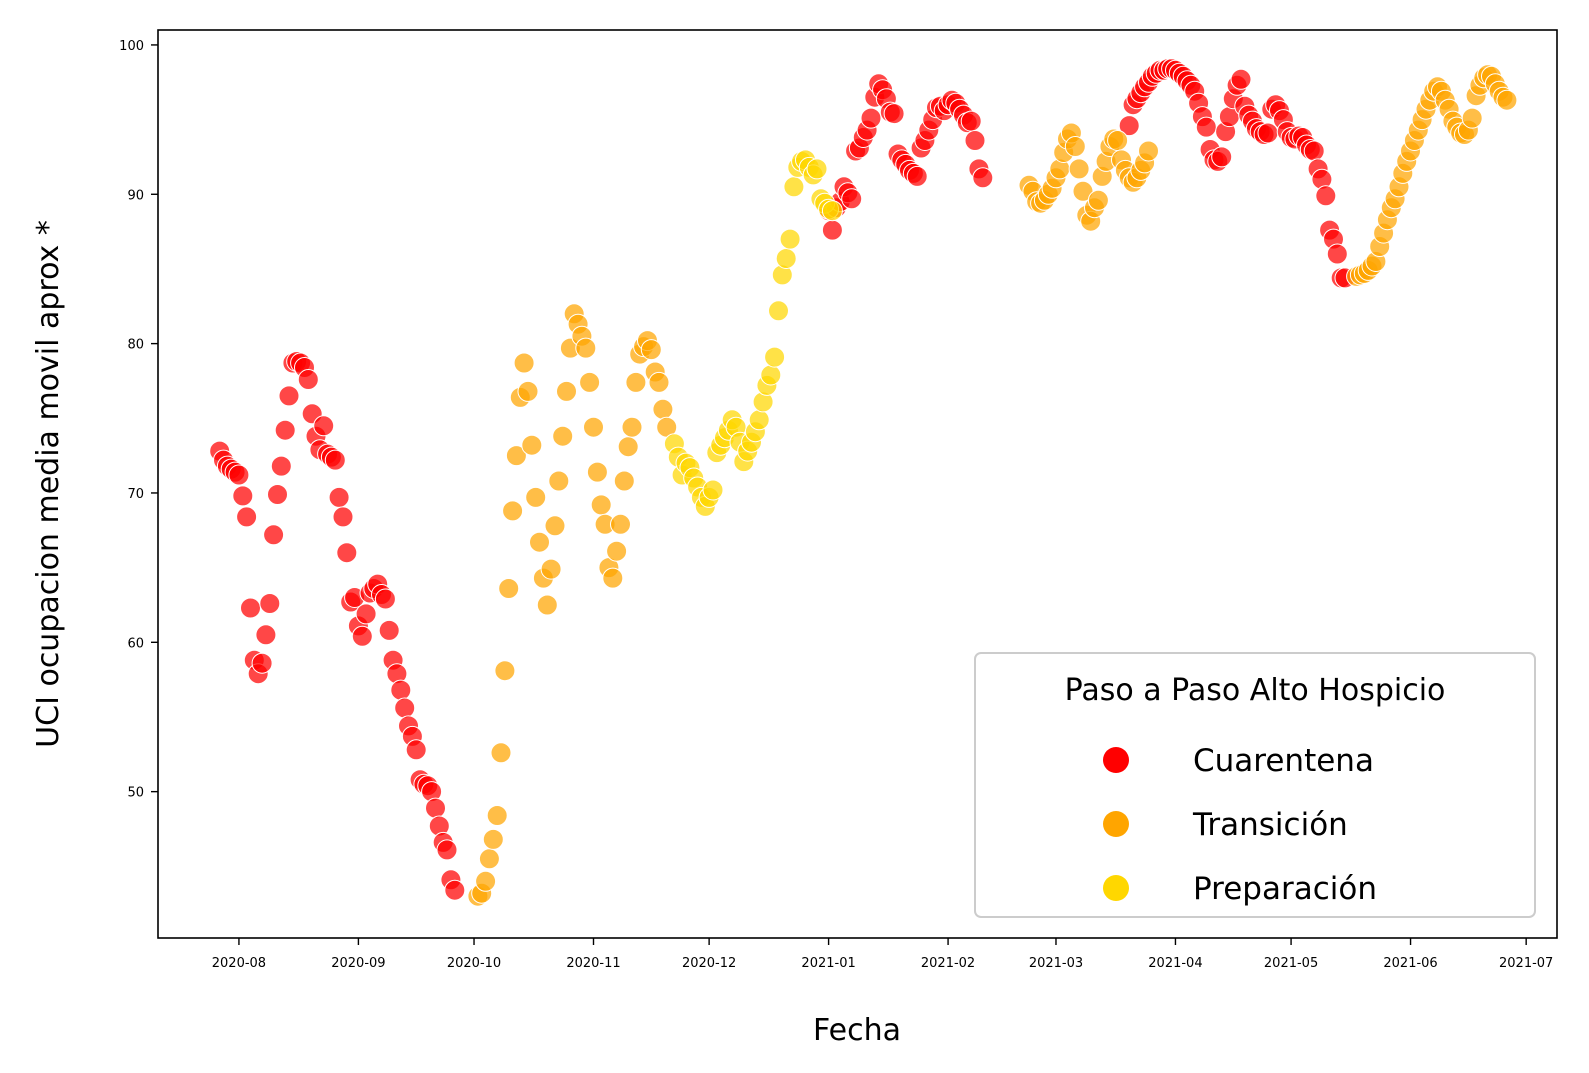  Describe the element at coordinates (358, 963) in the screenshot. I see `x-tick-label: 2020-09` at that location.